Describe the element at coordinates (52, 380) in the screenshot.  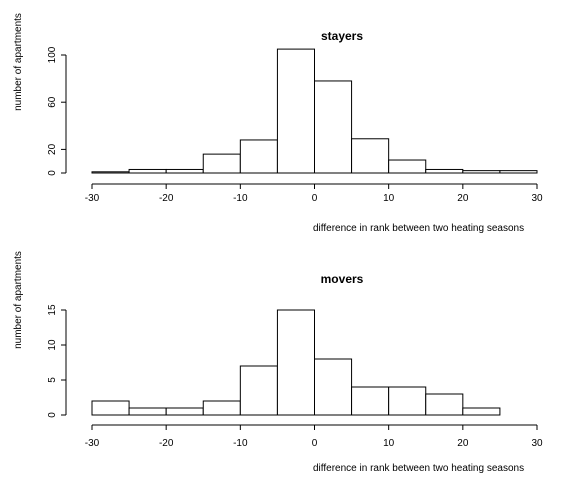
I see `y-tick-label: 5` at that location.